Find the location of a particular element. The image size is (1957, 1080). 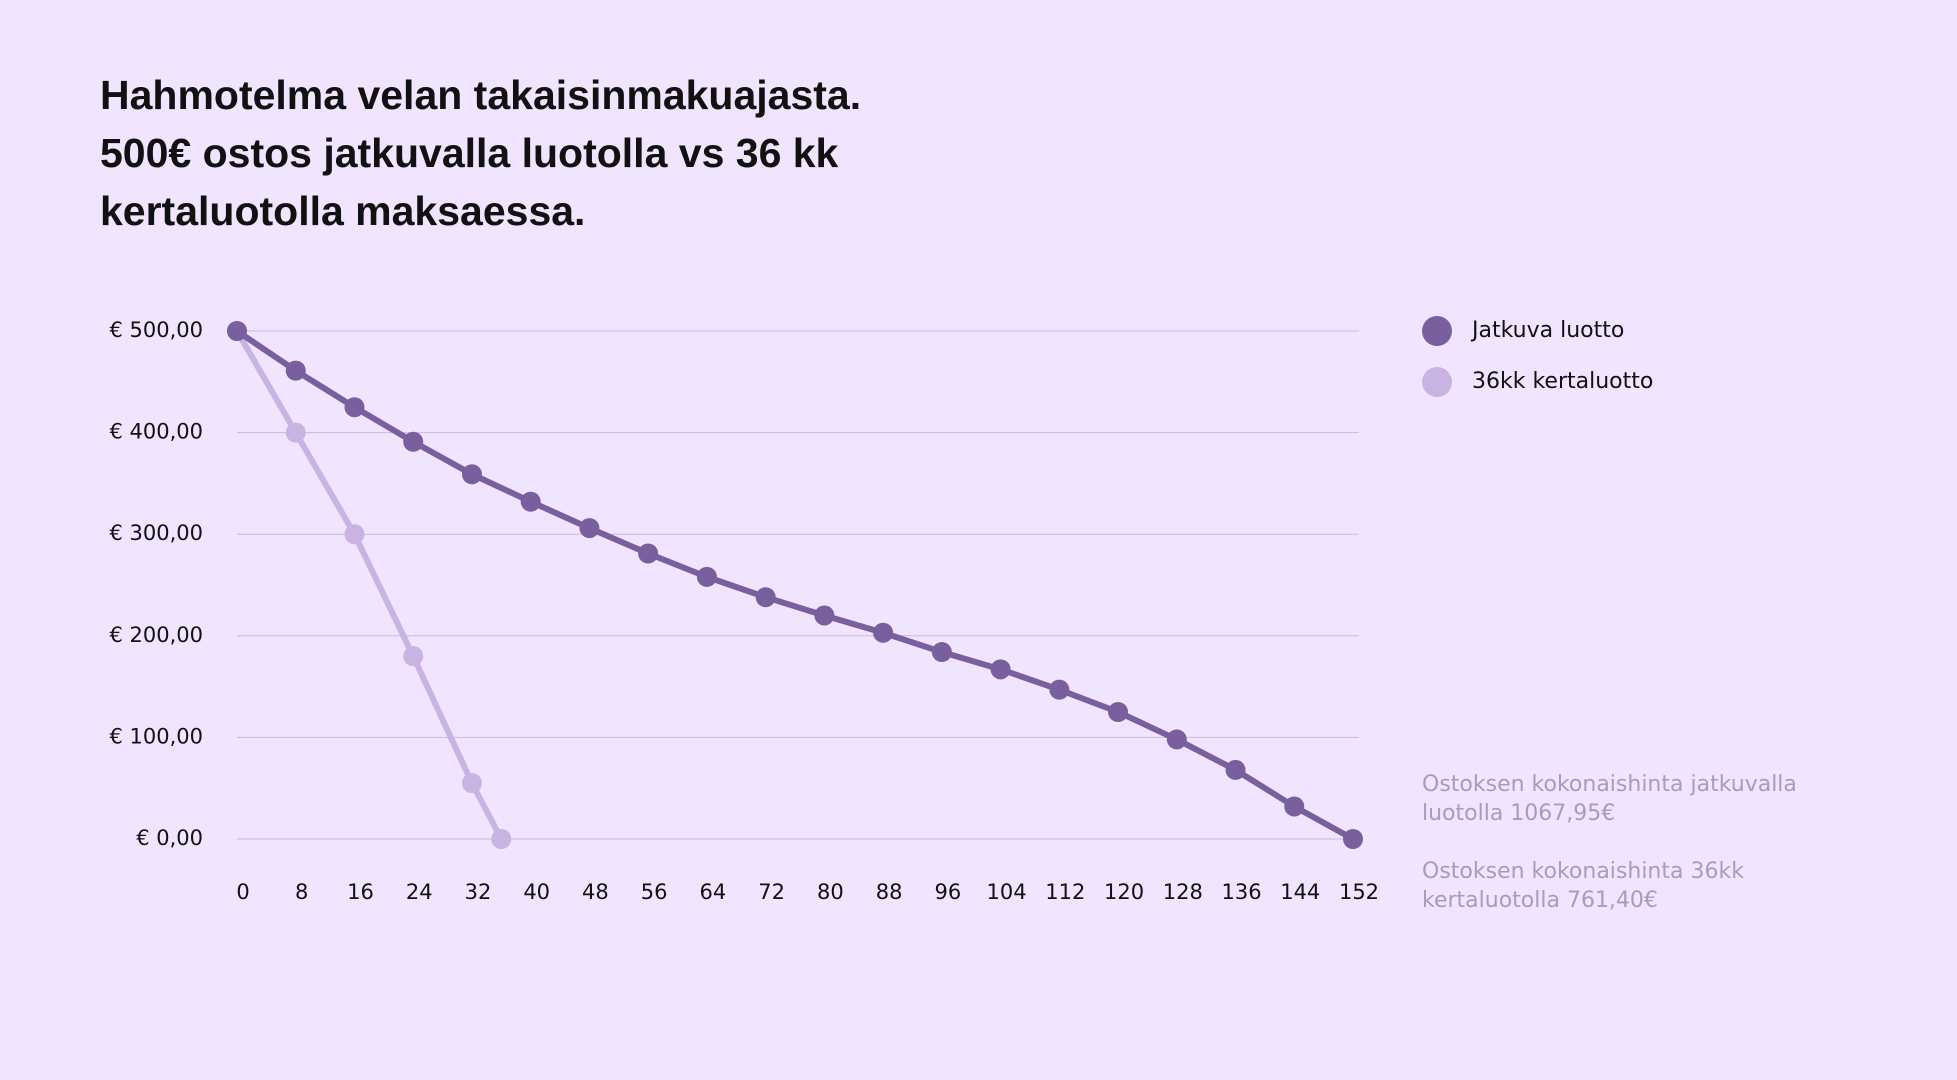

x-tick-label: 32 is located at coordinates (478, 892).